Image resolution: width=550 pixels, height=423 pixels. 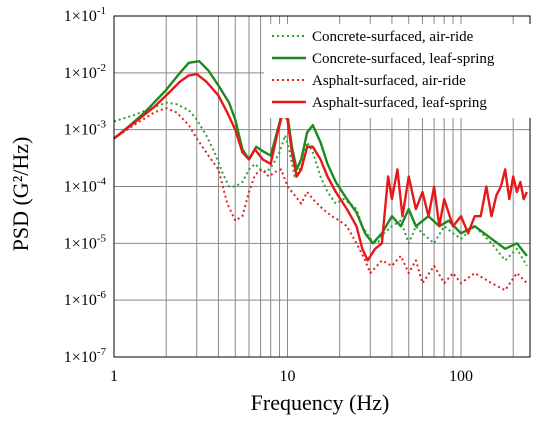 I want to click on y-tick-exponent: -1, so click(x=101, y=11).